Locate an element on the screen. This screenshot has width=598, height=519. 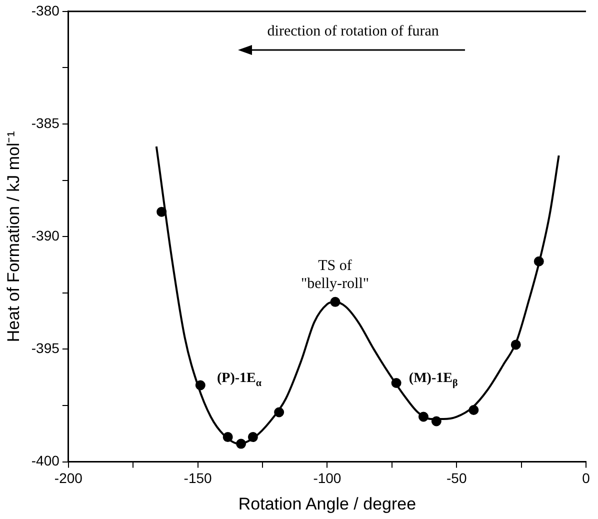
x-axis-title: Rotation Angle / degree is located at coordinates (327, 504).